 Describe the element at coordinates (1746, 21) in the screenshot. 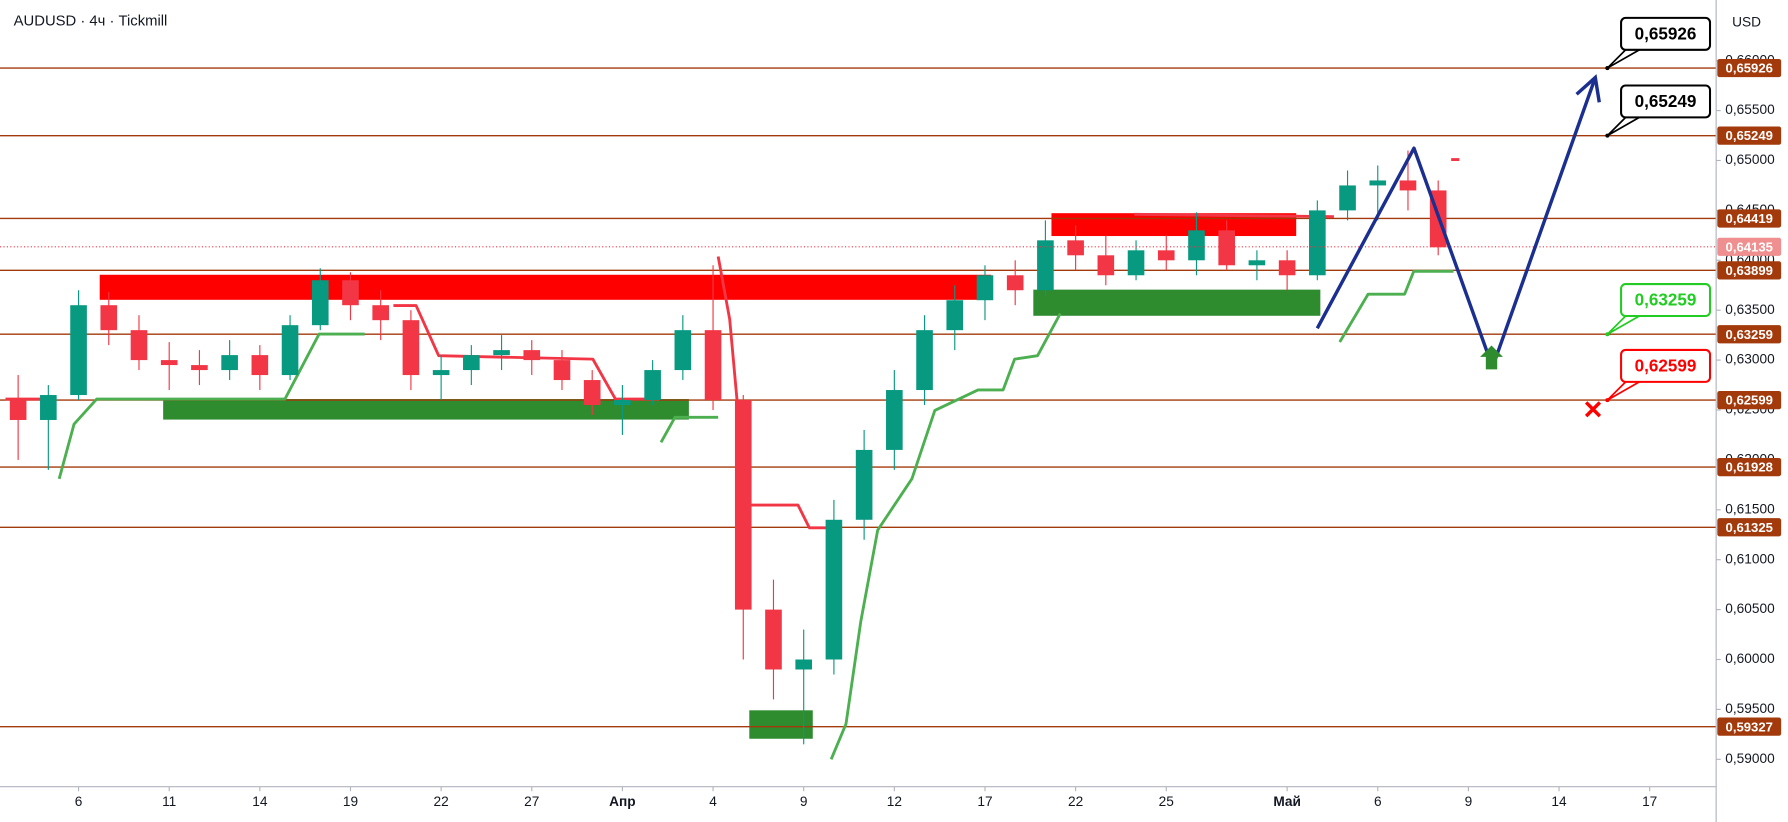

I see `currency-label: USD` at that location.